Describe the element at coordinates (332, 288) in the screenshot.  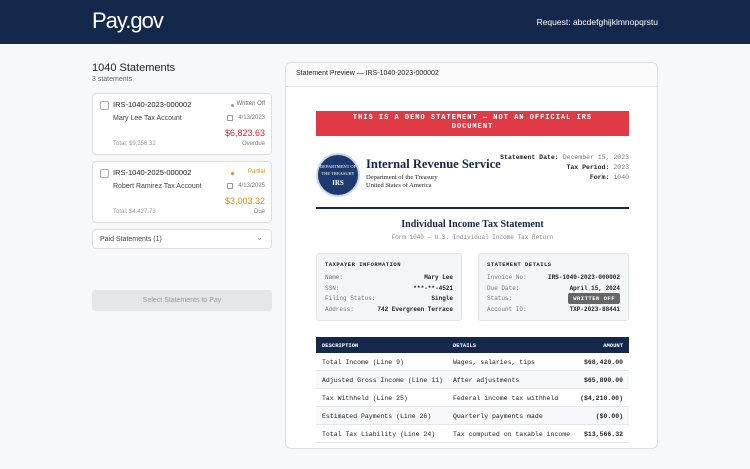
I see `info-label: SSN:` at that location.